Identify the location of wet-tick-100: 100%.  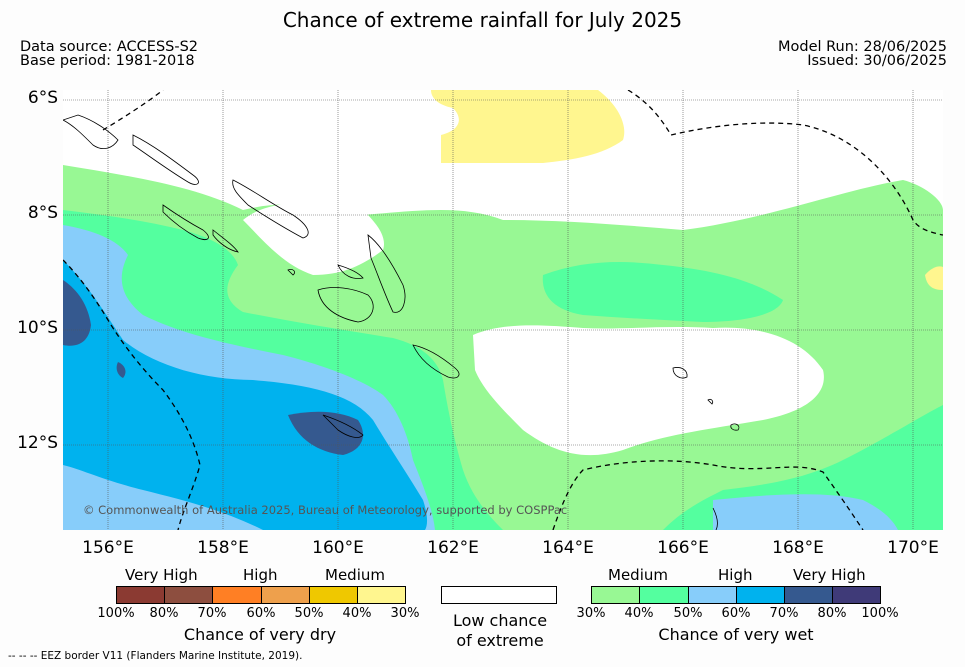
(880, 613).